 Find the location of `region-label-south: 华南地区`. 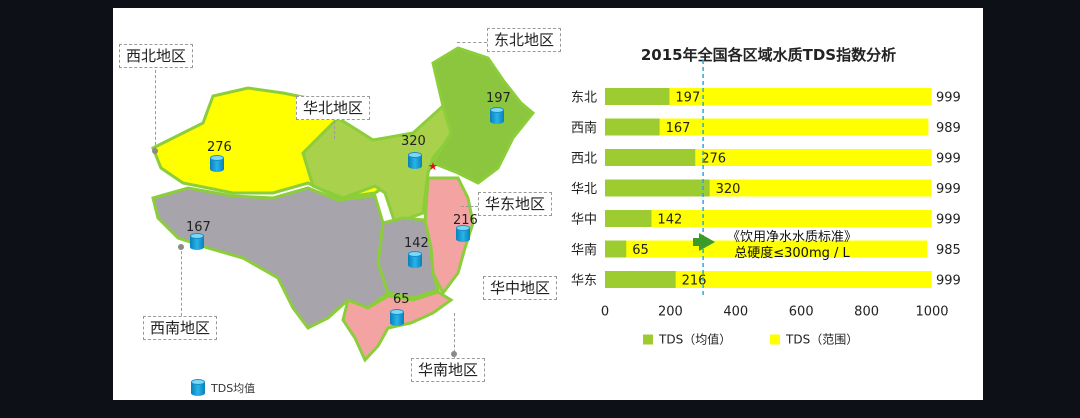

region-label-south: 华南地区 is located at coordinates (448, 370).